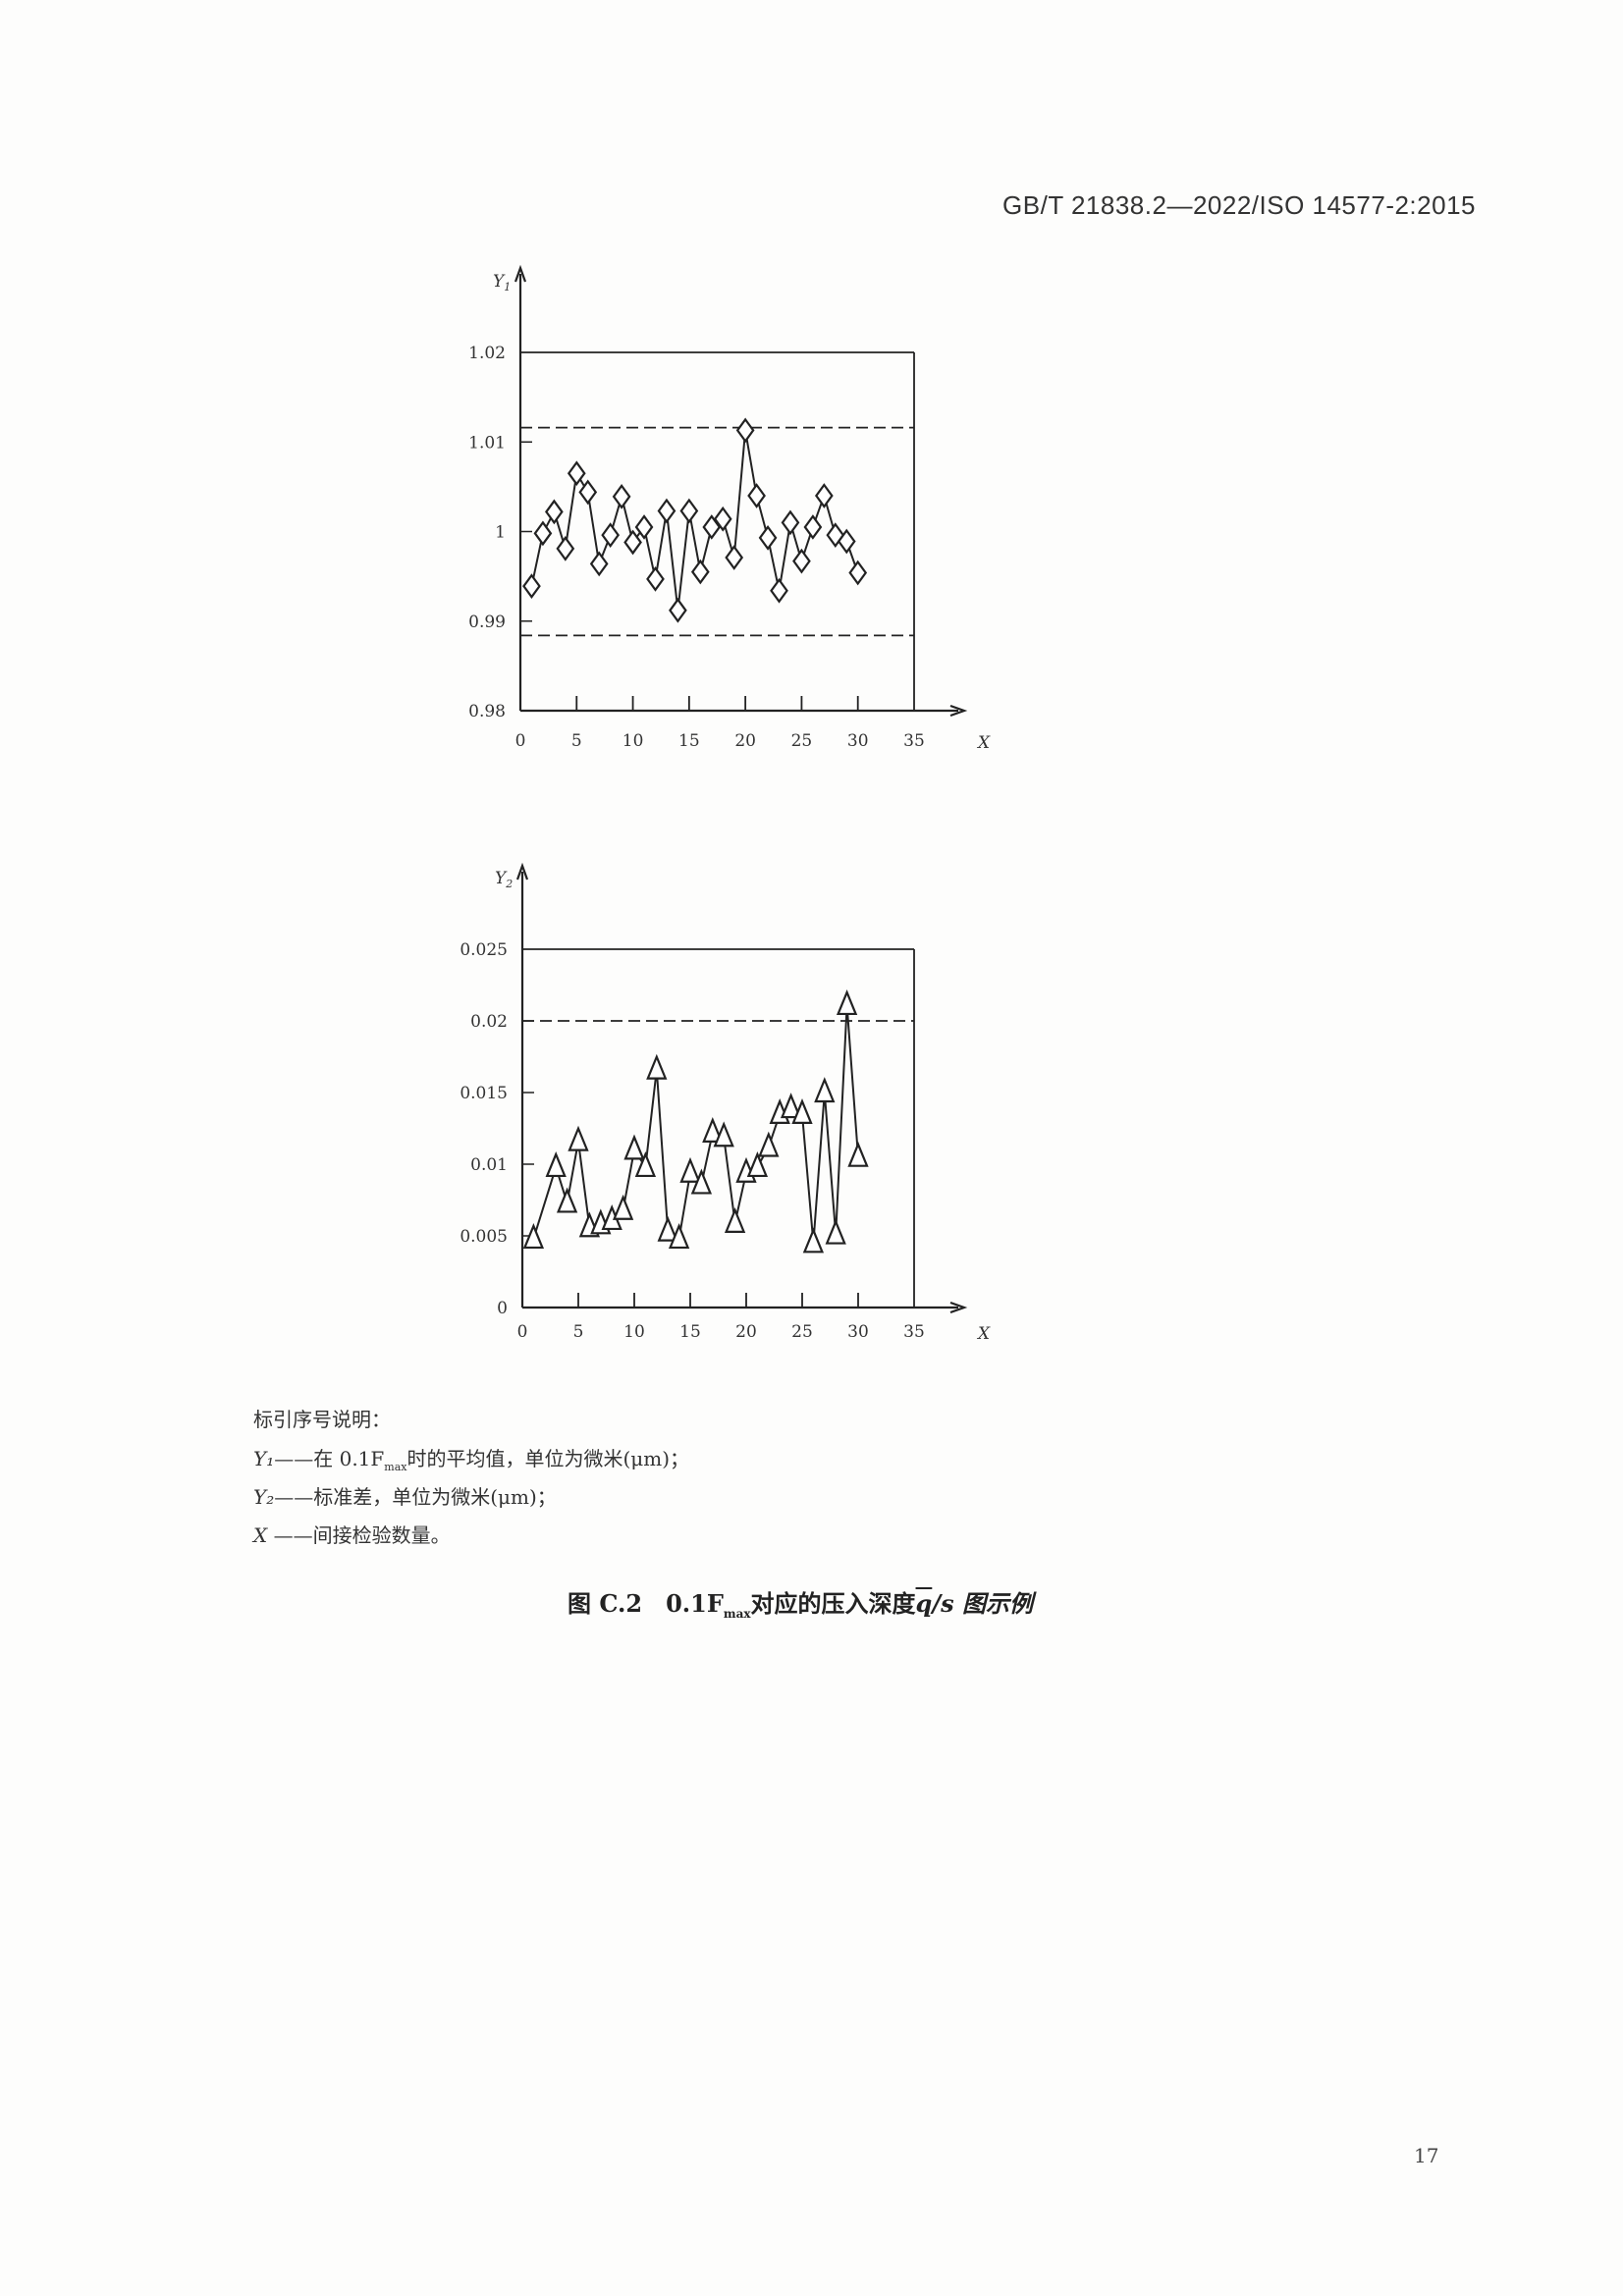 The height and width of the screenshot is (2296, 1623). What do you see at coordinates (500, 533) in the screenshot?
I see `y-tick-label: 1` at bounding box center [500, 533].